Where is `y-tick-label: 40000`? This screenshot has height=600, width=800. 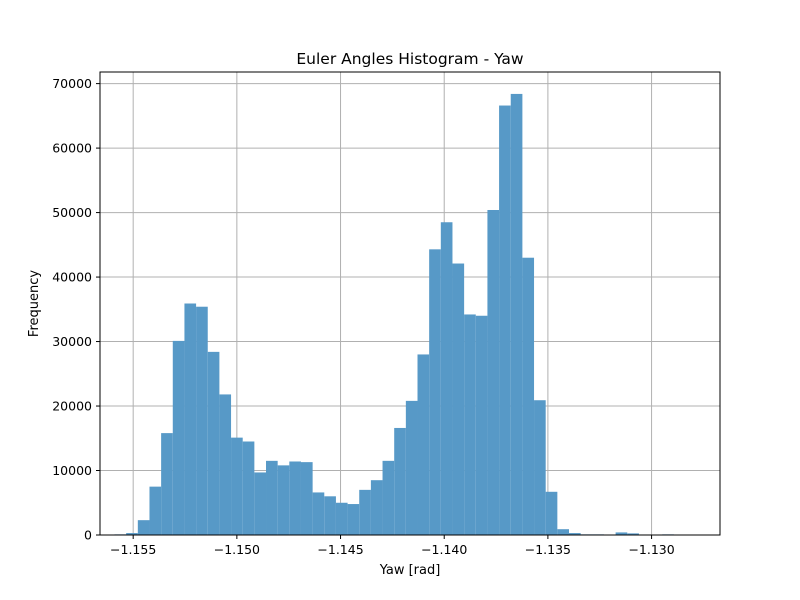
y-tick-label: 40000 is located at coordinates (72, 277).